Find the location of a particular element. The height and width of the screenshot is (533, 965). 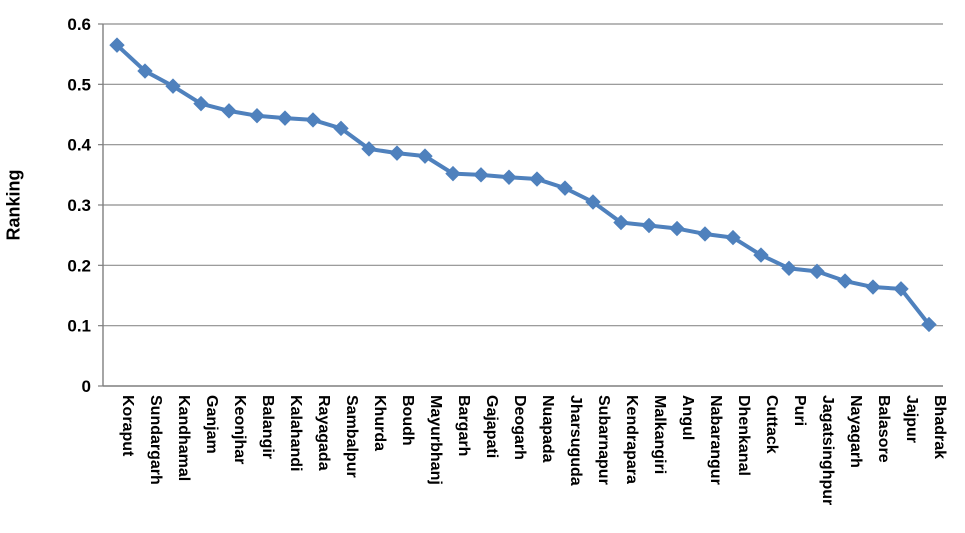

y-axis-tick-label: 0.5 is located at coordinates (79, 84).